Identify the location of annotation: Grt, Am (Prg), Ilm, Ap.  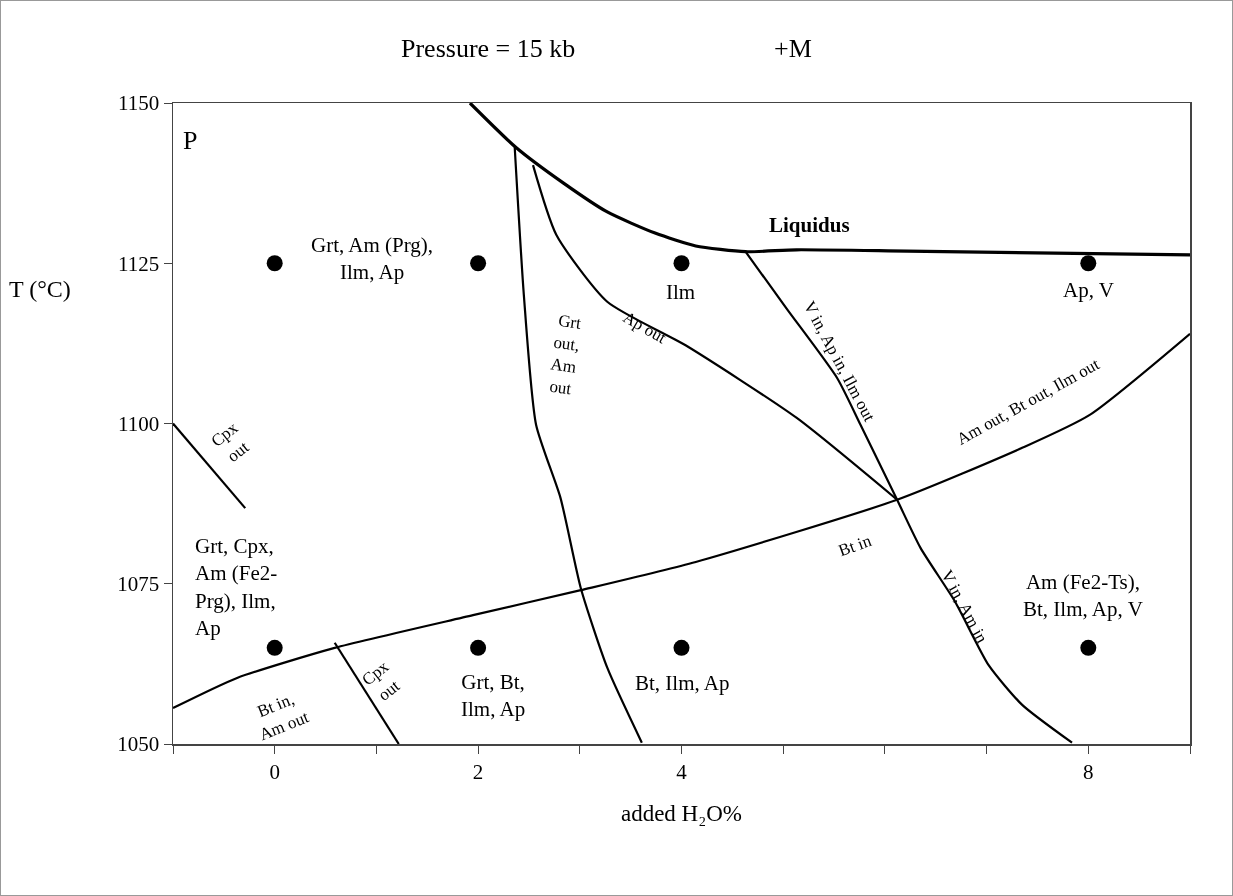
(372, 259).